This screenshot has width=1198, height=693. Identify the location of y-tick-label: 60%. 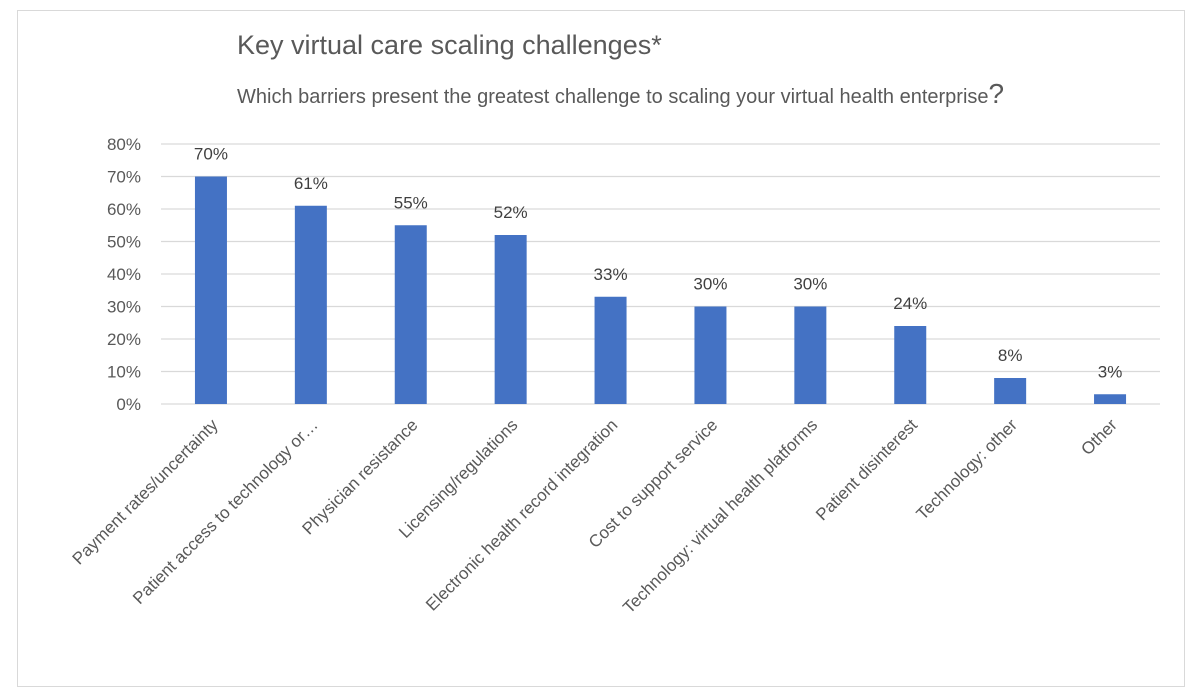
(124, 209).